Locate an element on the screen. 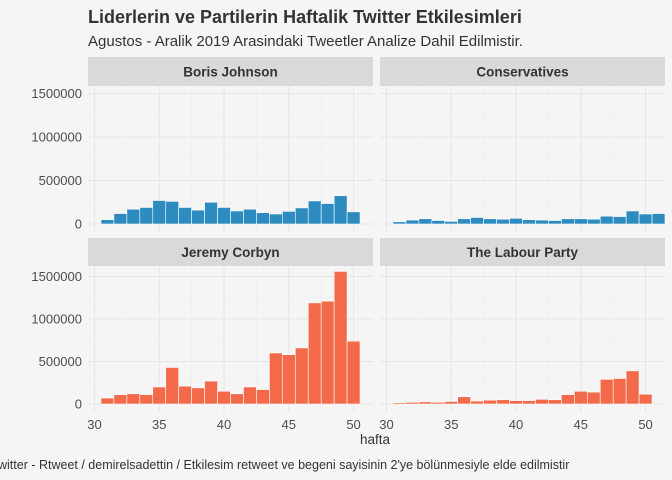  x-axis-title: hafta is located at coordinates (375, 439).